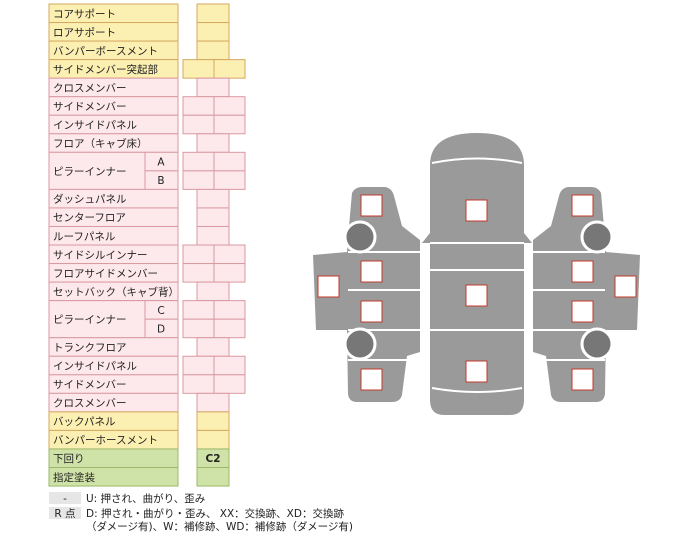 The width and height of the screenshot is (692, 539). I want to click on car-left-side, so click(366, 294).